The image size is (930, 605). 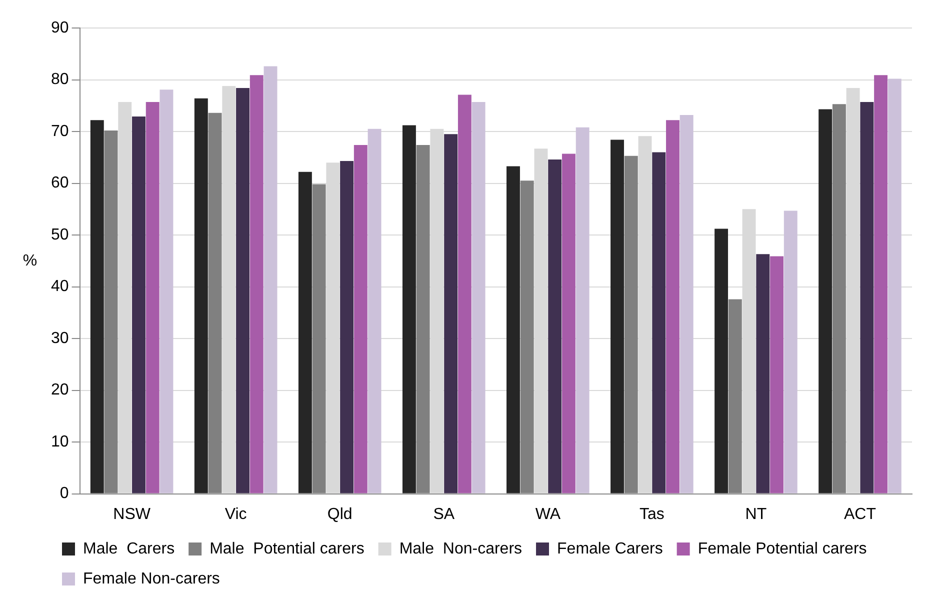 I want to click on legend-label: Male Carers, so click(x=129, y=549).